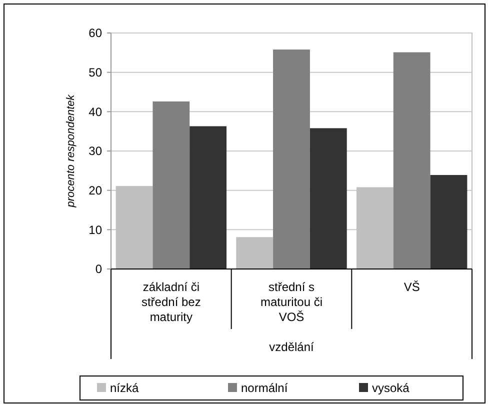  What do you see at coordinates (95, 191) in the screenshot?
I see `y-tick-label: 20` at bounding box center [95, 191].